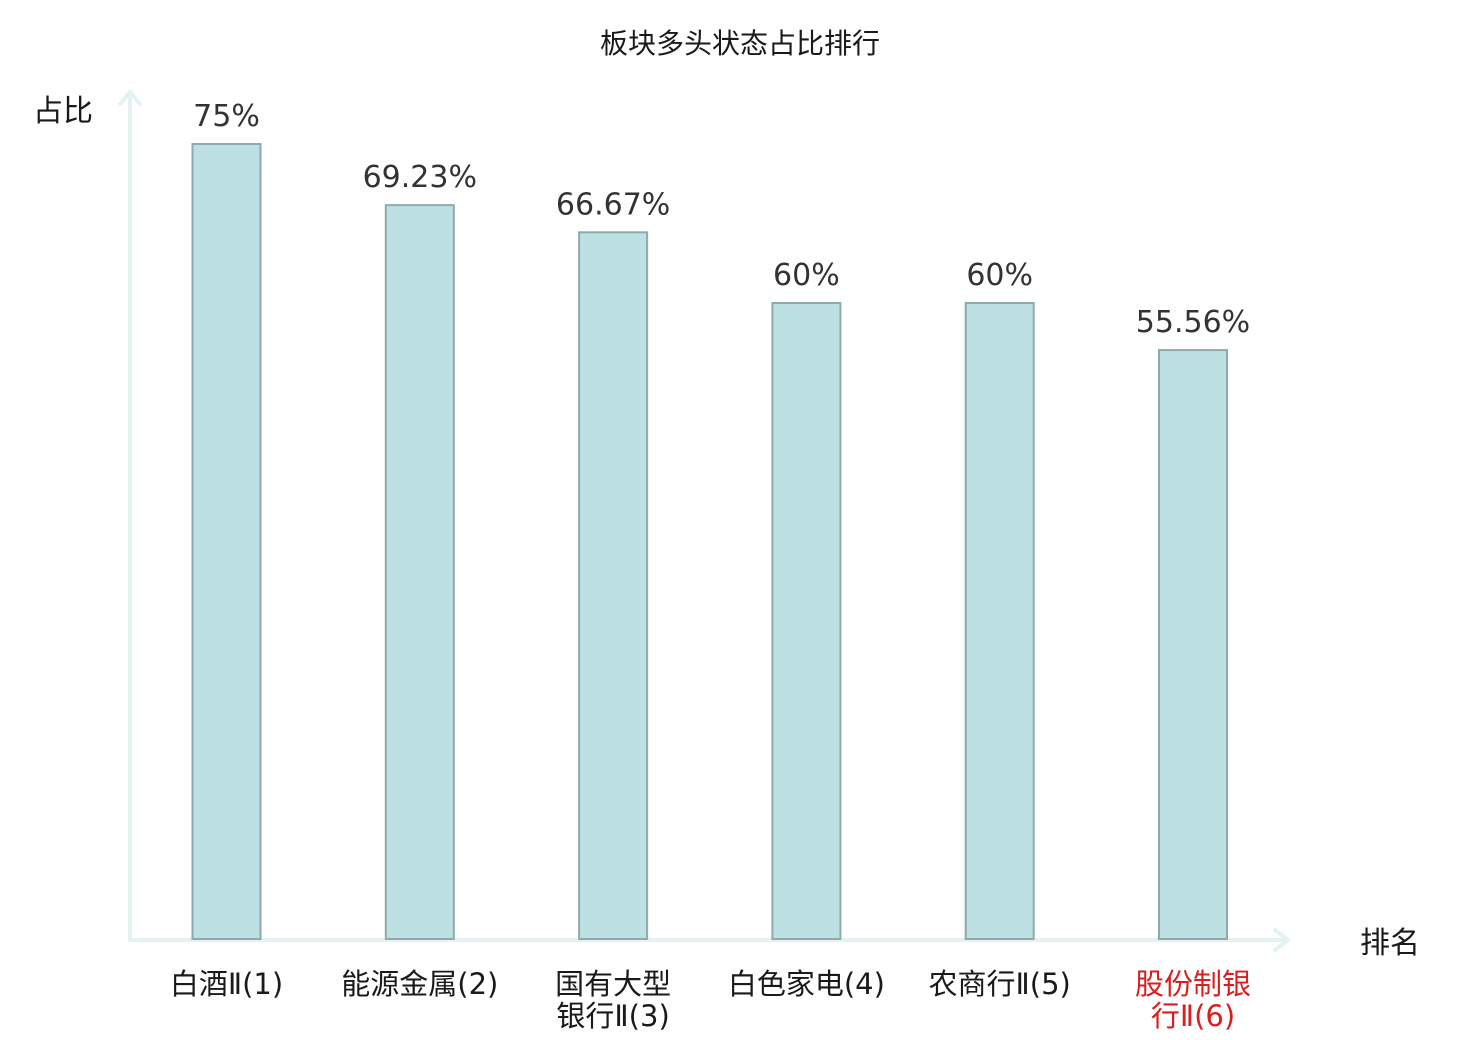  Describe the element at coordinates (1193, 322) in the screenshot. I see `value-label-6: 55.56%` at that location.